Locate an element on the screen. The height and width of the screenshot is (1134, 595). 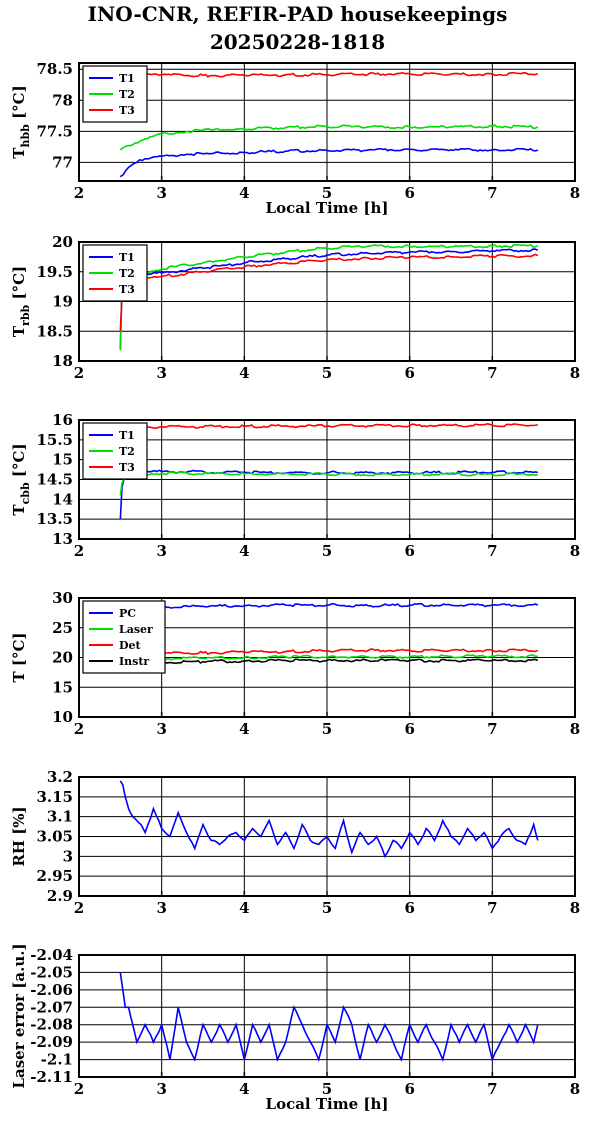
y-axis-label: T [°C] is located at coordinates (19, 657).